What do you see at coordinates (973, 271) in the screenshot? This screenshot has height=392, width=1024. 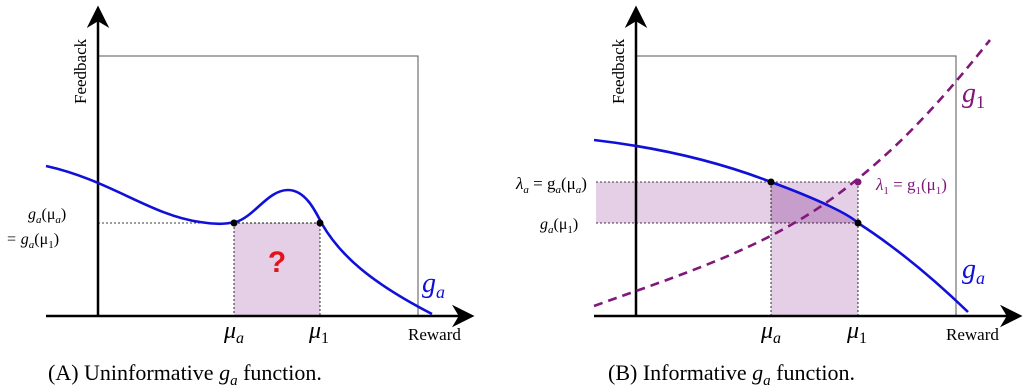 I see `panel-b-curve-label-ga: ga` at bounding box center [973, 271].